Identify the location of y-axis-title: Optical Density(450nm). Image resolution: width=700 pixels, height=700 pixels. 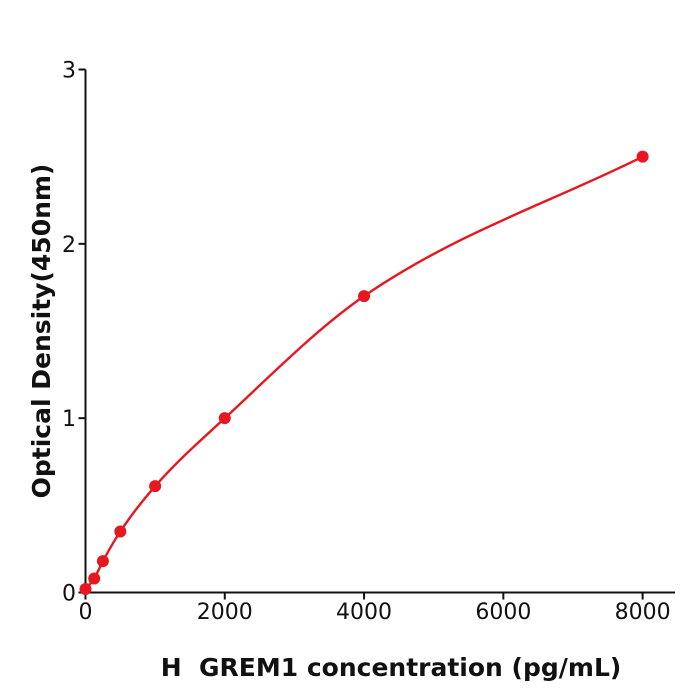
(41, 331).